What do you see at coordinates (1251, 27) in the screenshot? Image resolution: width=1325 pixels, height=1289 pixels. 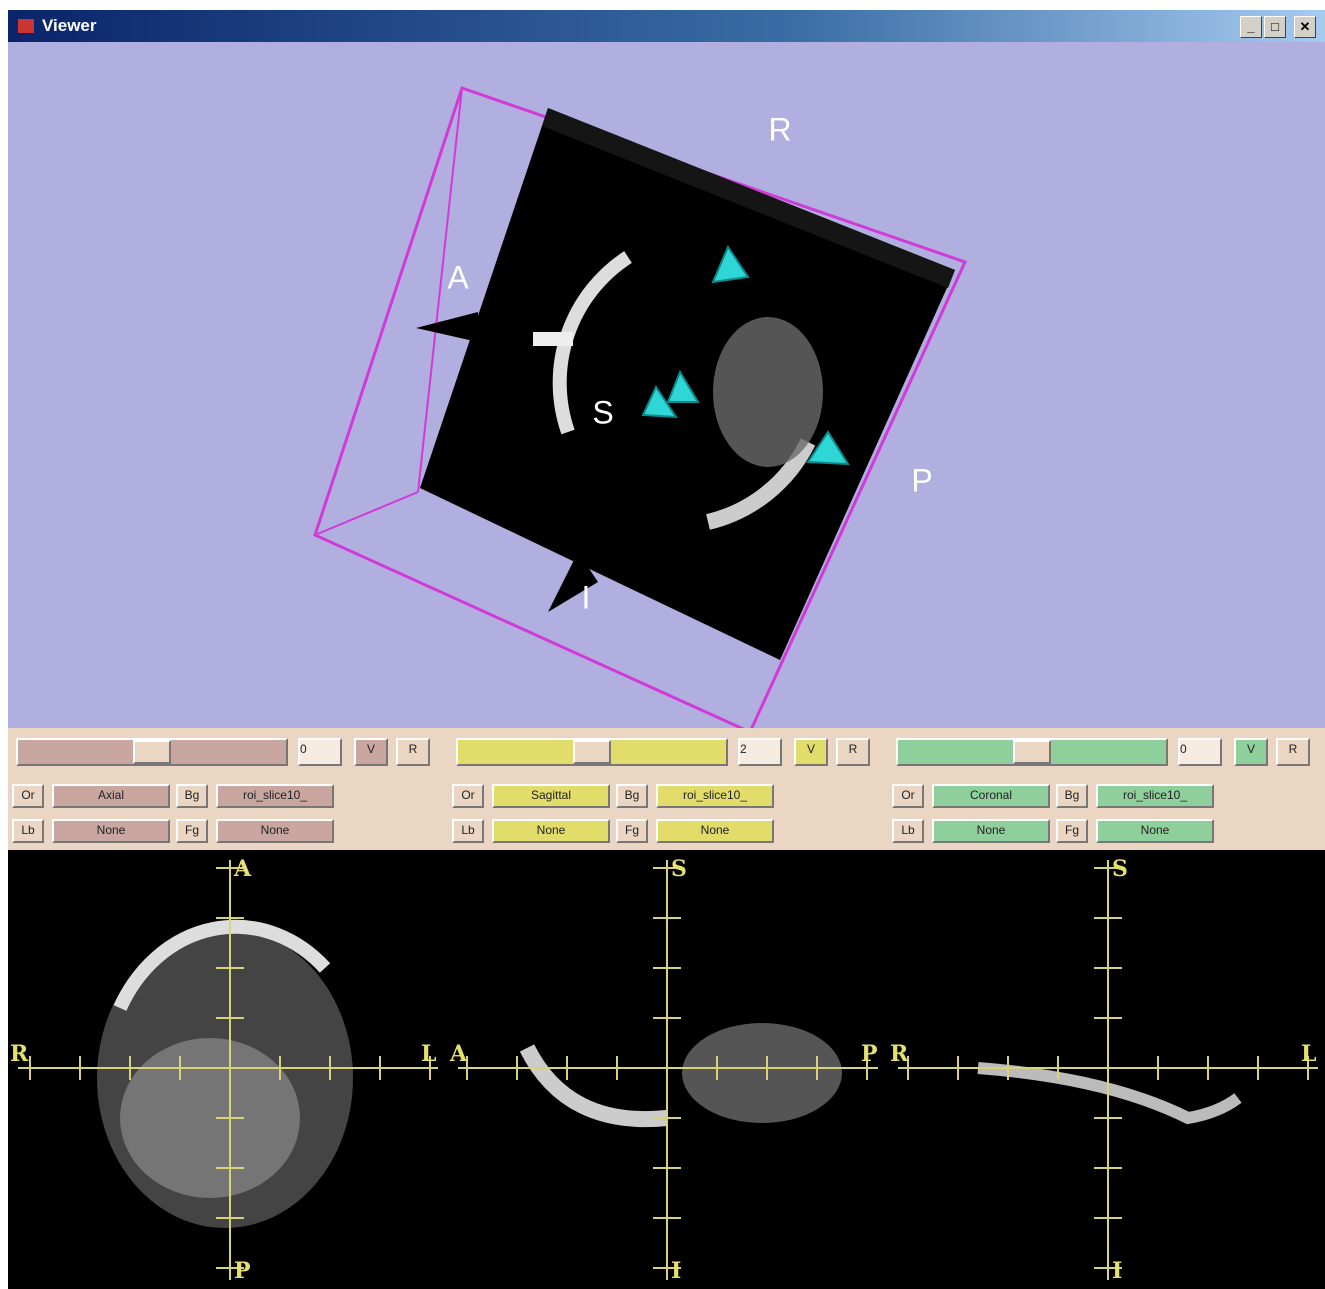 I see `minimize-button: _` at bounding box center [1251, 27].